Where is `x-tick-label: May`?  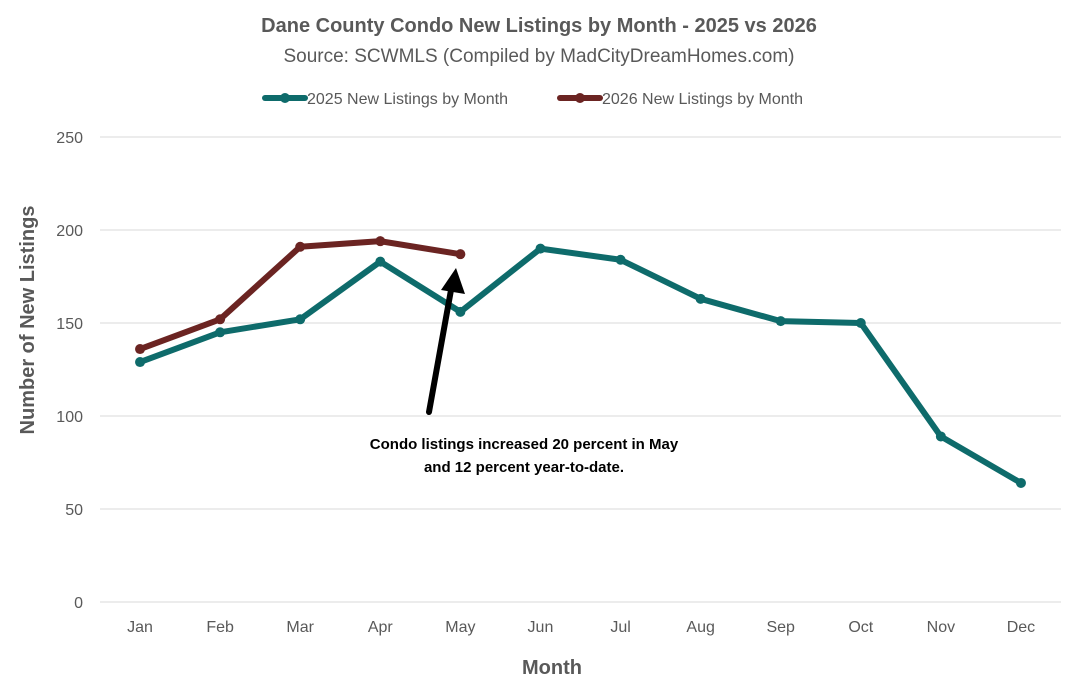 x-tick-label: May is located at coordinates (460, 627).